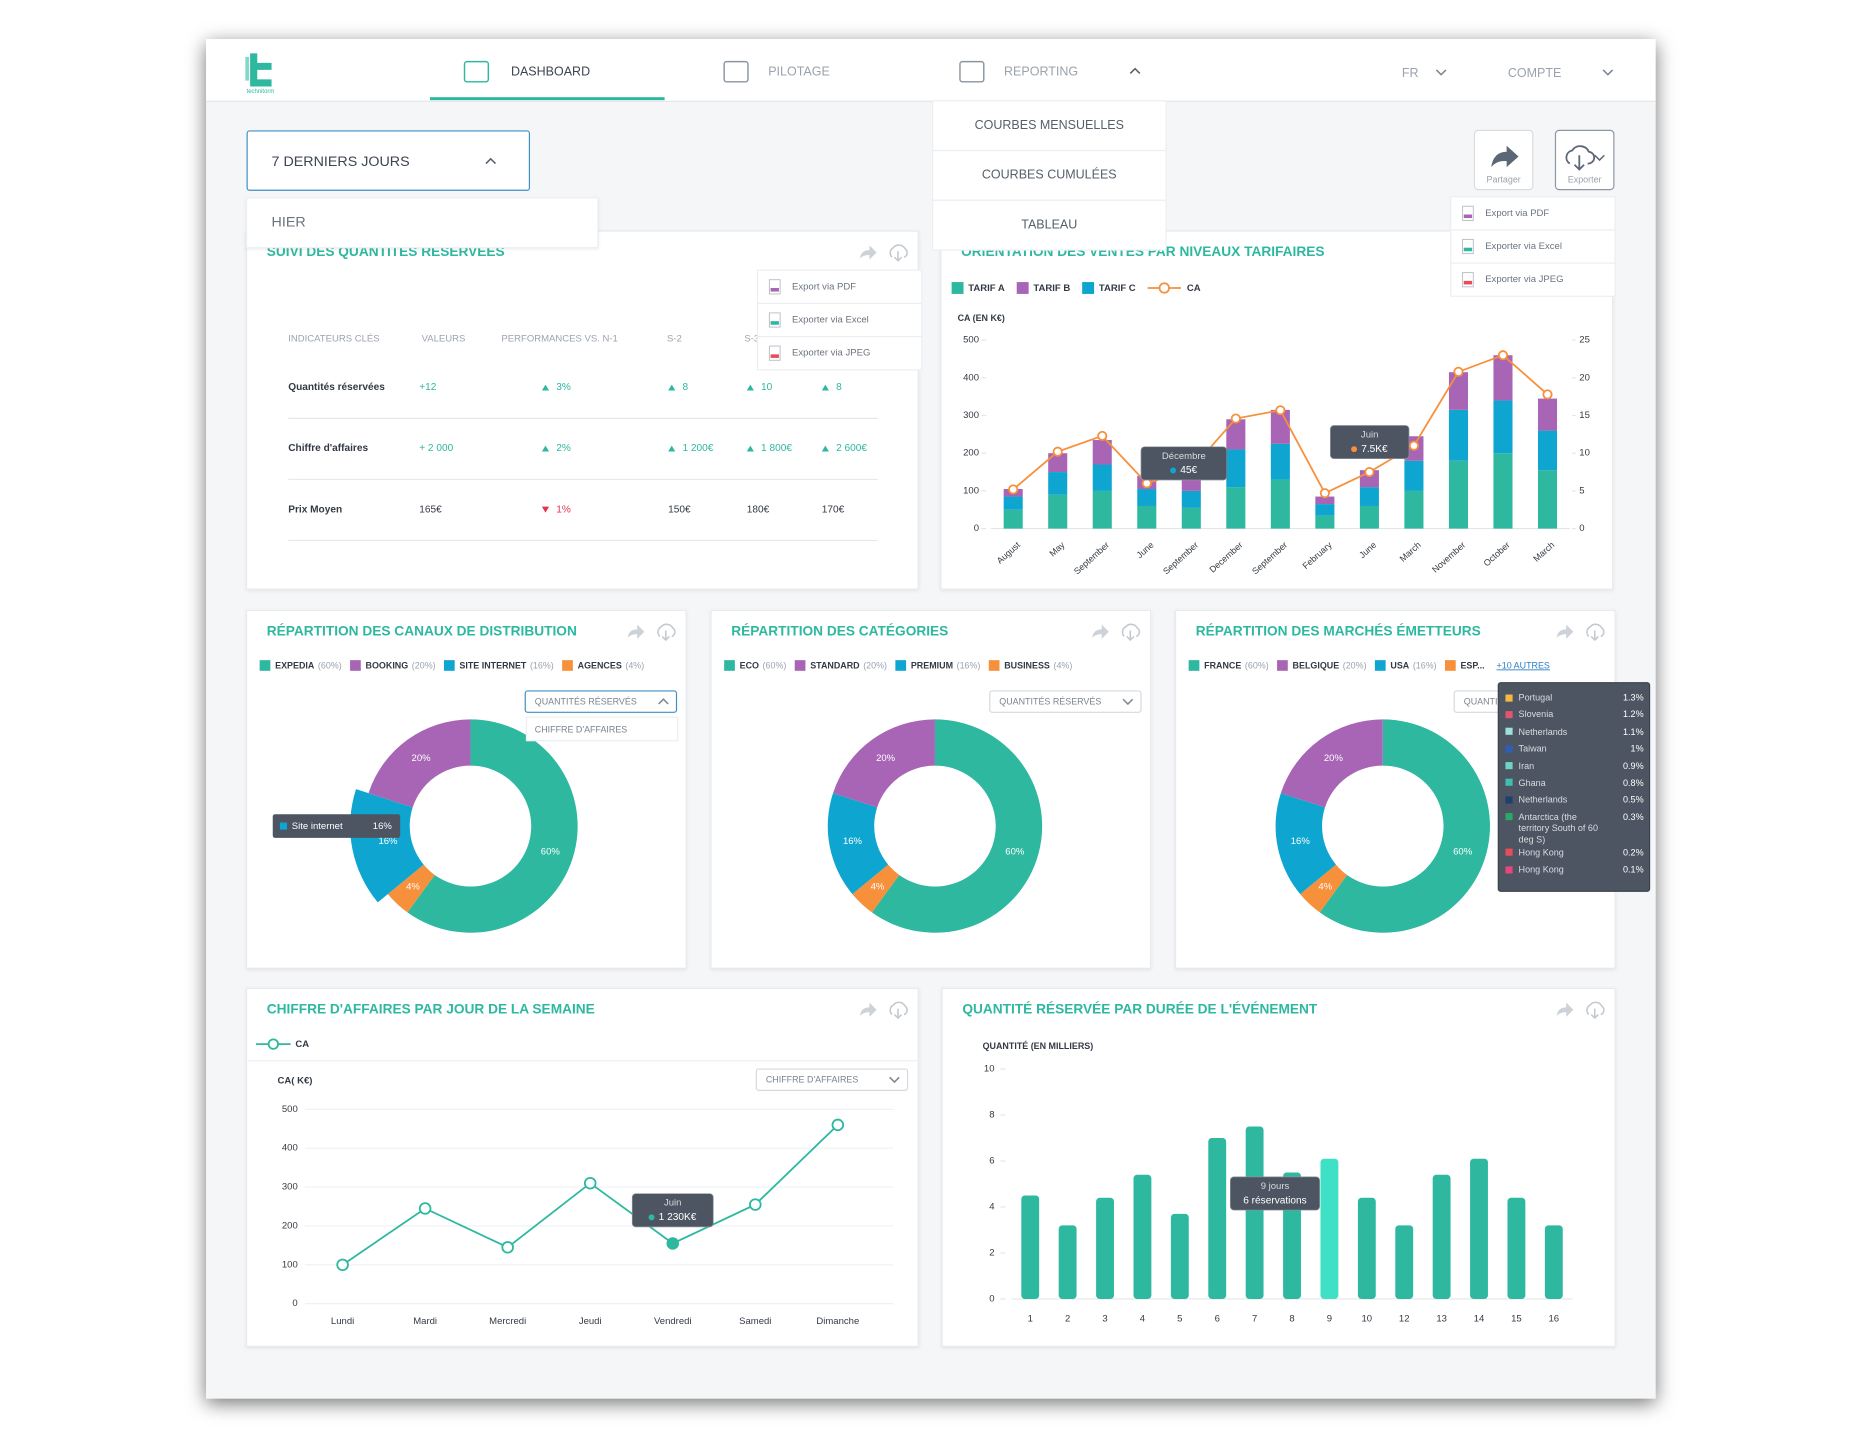 The image size is (1858, 1440). What do you see at coordinates (422, 223) in the screenshot?
I see `filter-option` at bounding box center [422, 223].